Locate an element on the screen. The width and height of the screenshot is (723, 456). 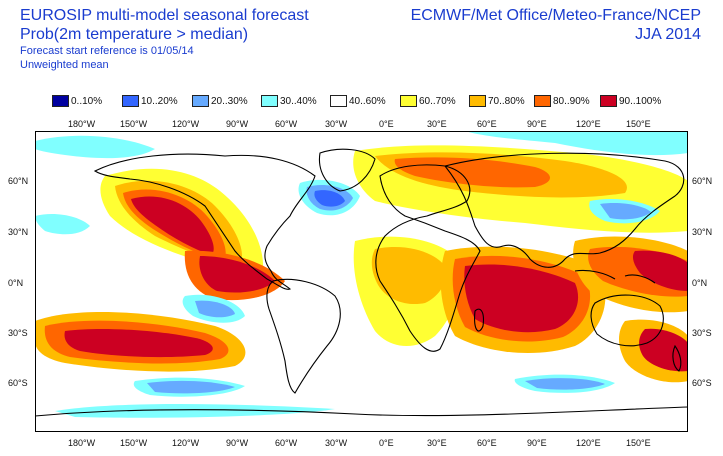
lat-label-left: 30°S is located at coordinates (18, 333).